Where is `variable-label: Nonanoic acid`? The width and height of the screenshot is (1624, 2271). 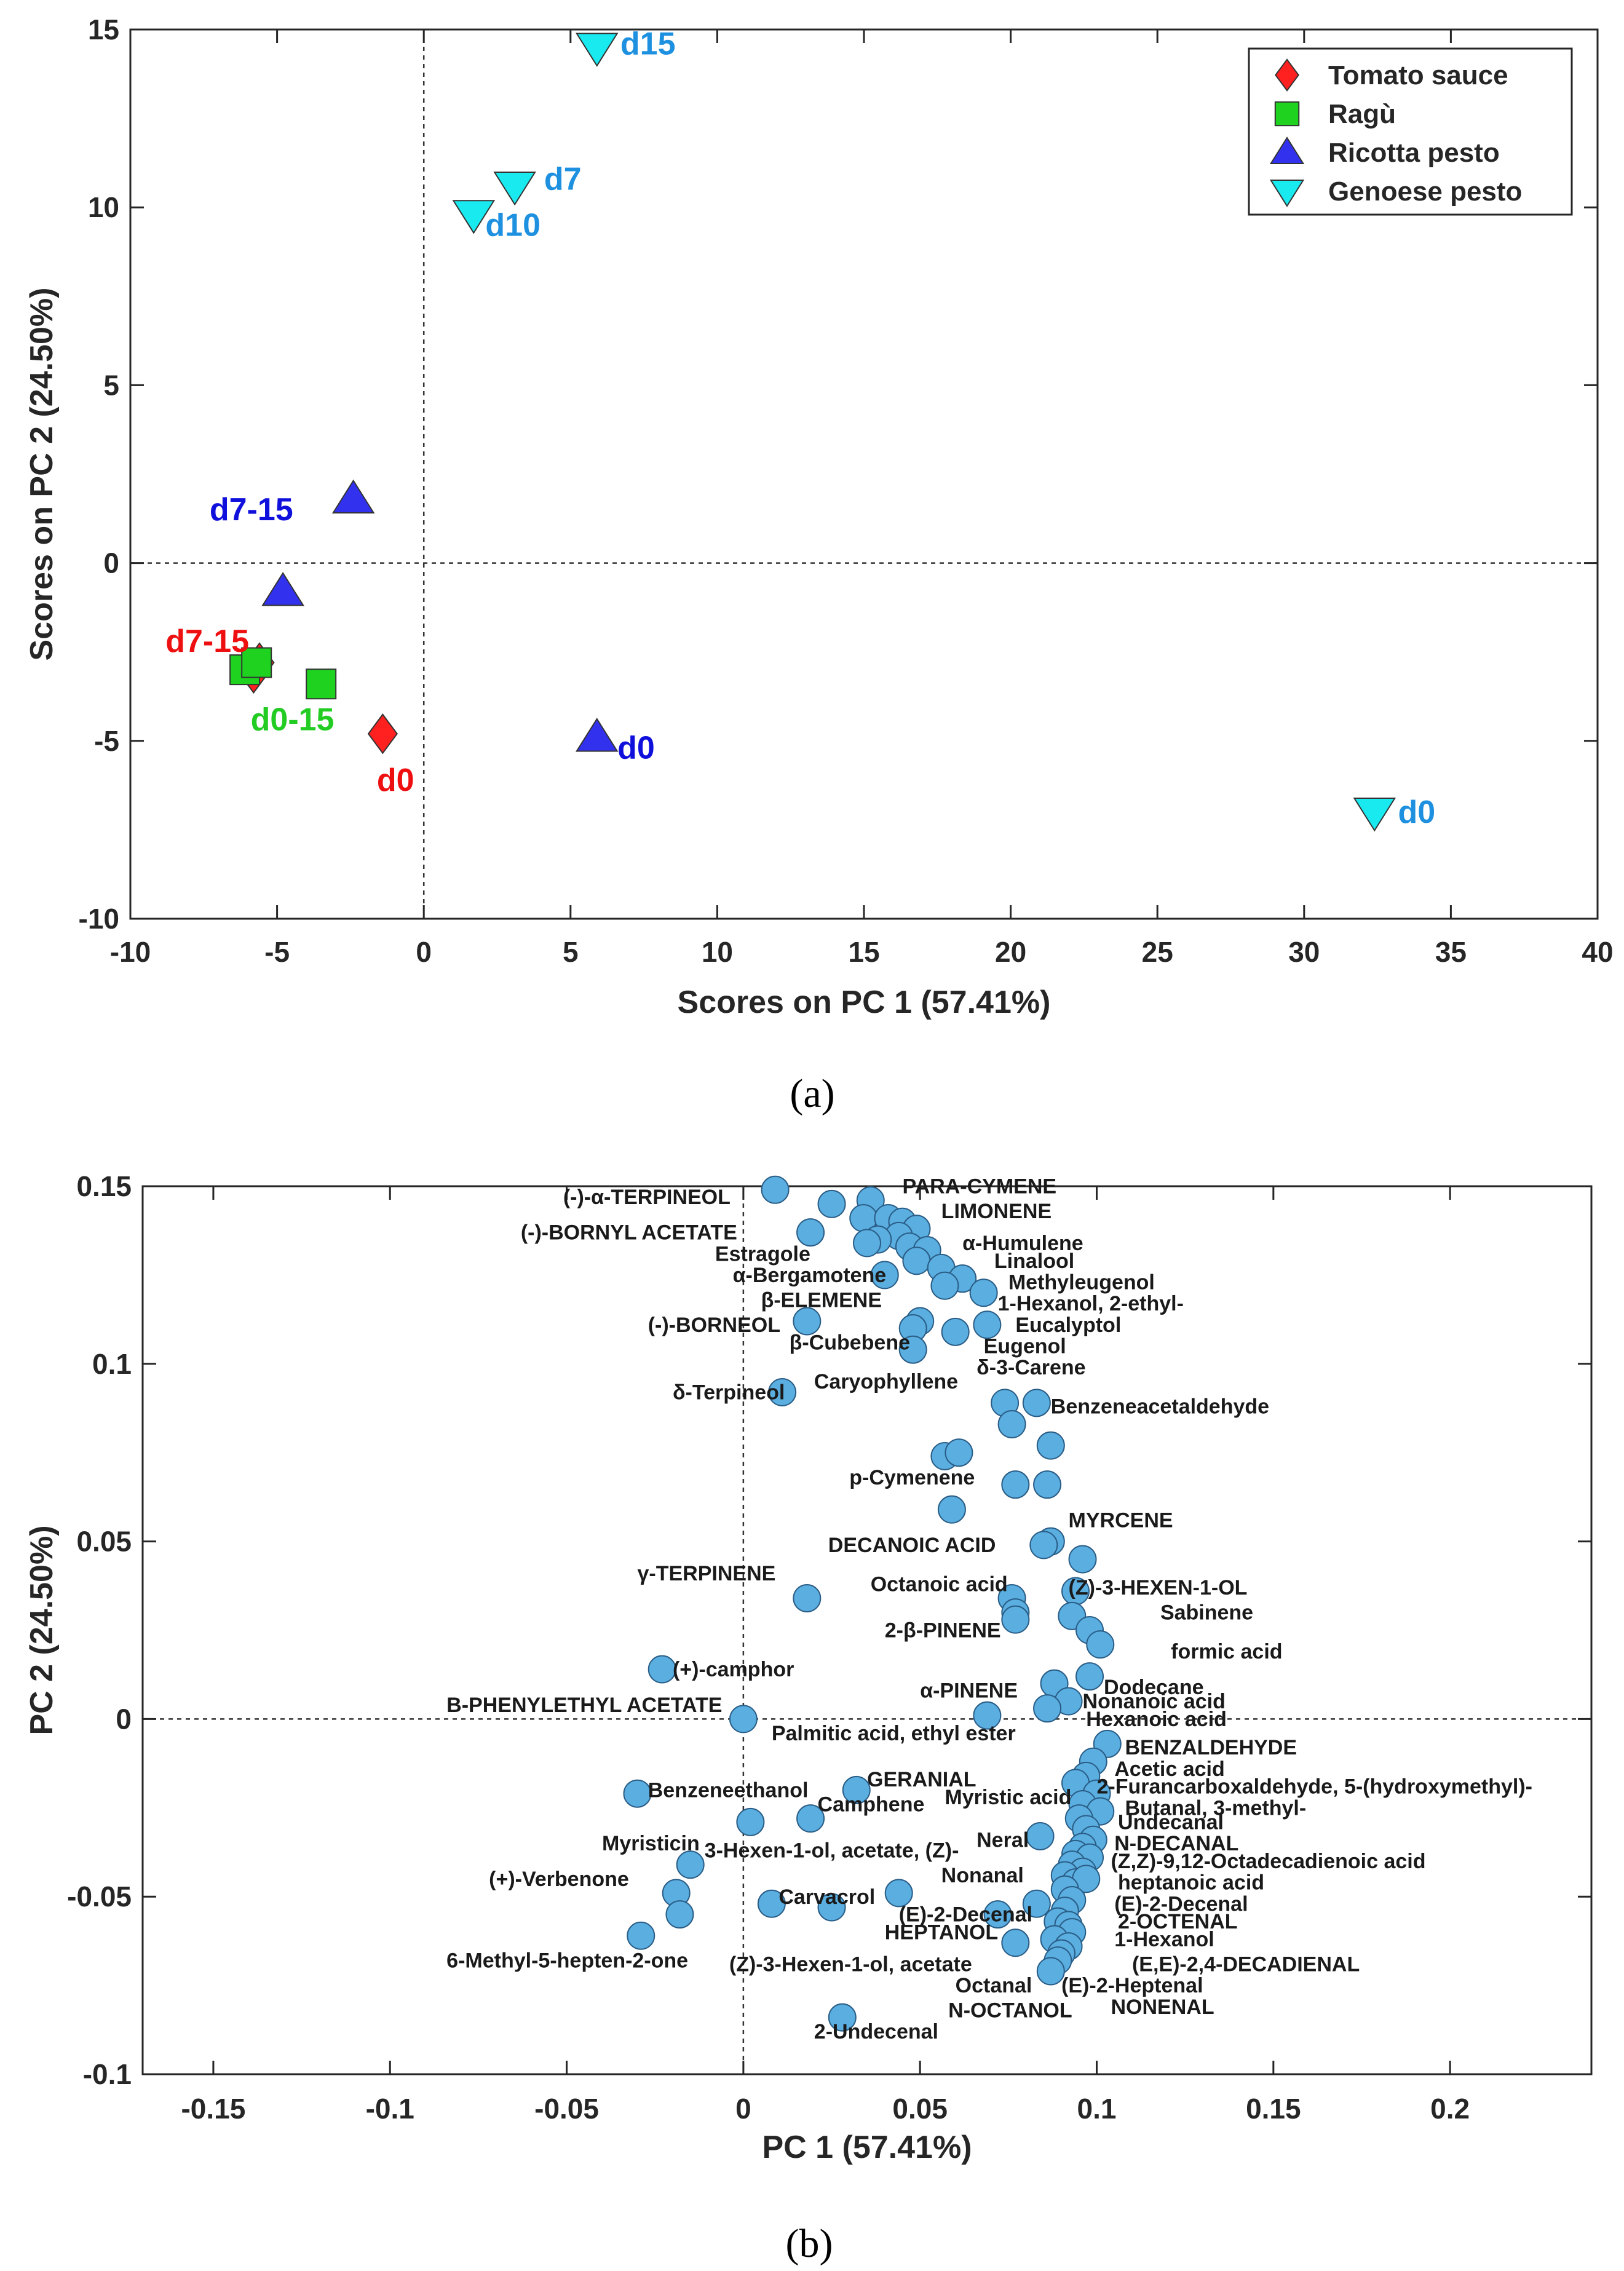 variable-label: Nonanoic acid is located at coordinates (1154, 1701).